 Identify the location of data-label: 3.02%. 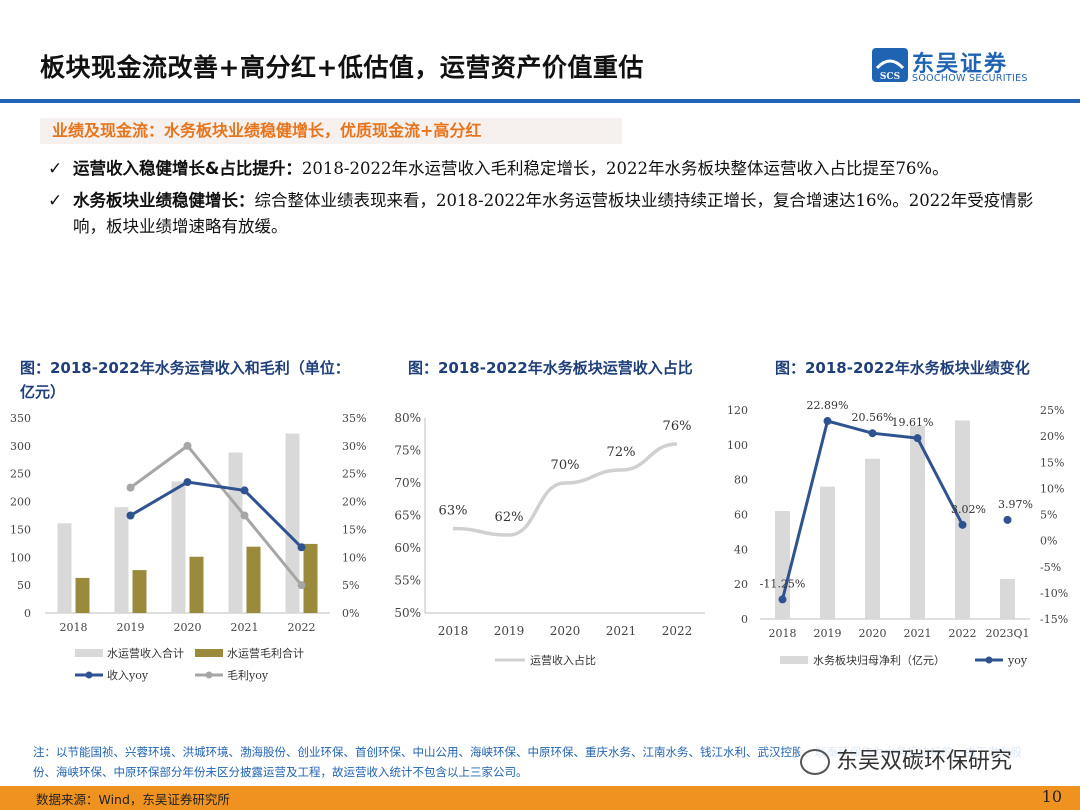
(968, 509).